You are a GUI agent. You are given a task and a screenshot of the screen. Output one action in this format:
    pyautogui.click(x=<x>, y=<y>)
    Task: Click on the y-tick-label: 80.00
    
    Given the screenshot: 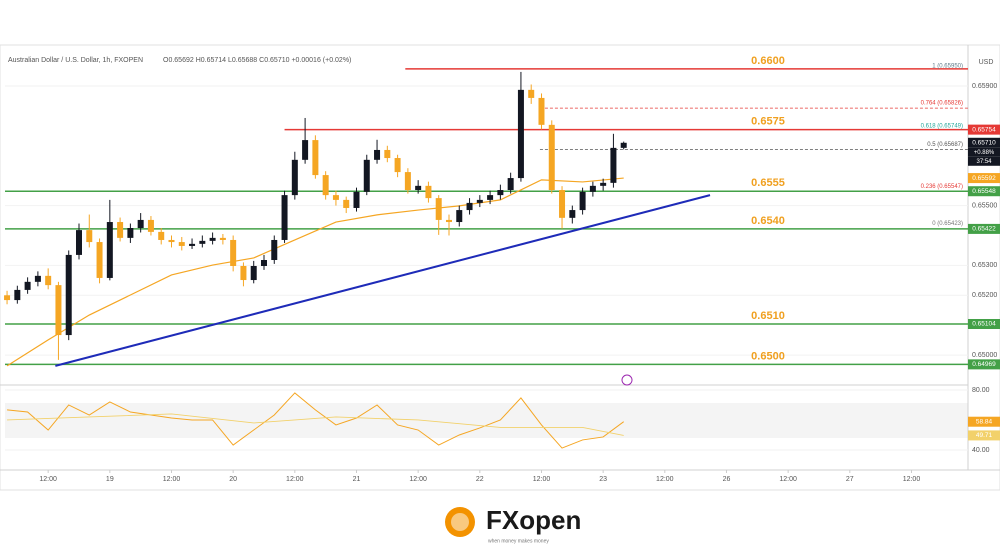 What is the action you would take?
    pyautogui.click(x=981, y=390)
    